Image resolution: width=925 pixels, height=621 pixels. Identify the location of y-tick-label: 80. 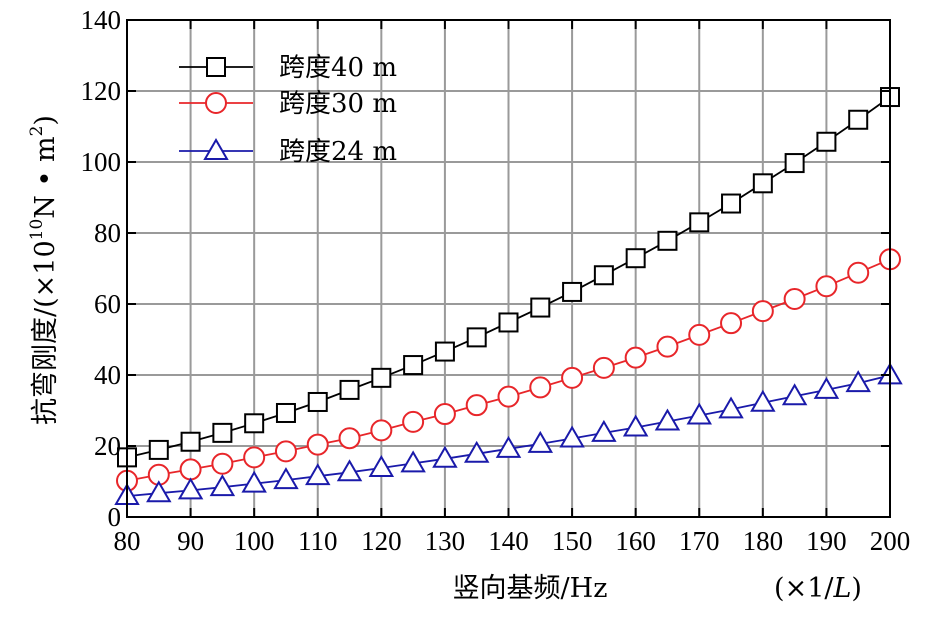
(107, 233).